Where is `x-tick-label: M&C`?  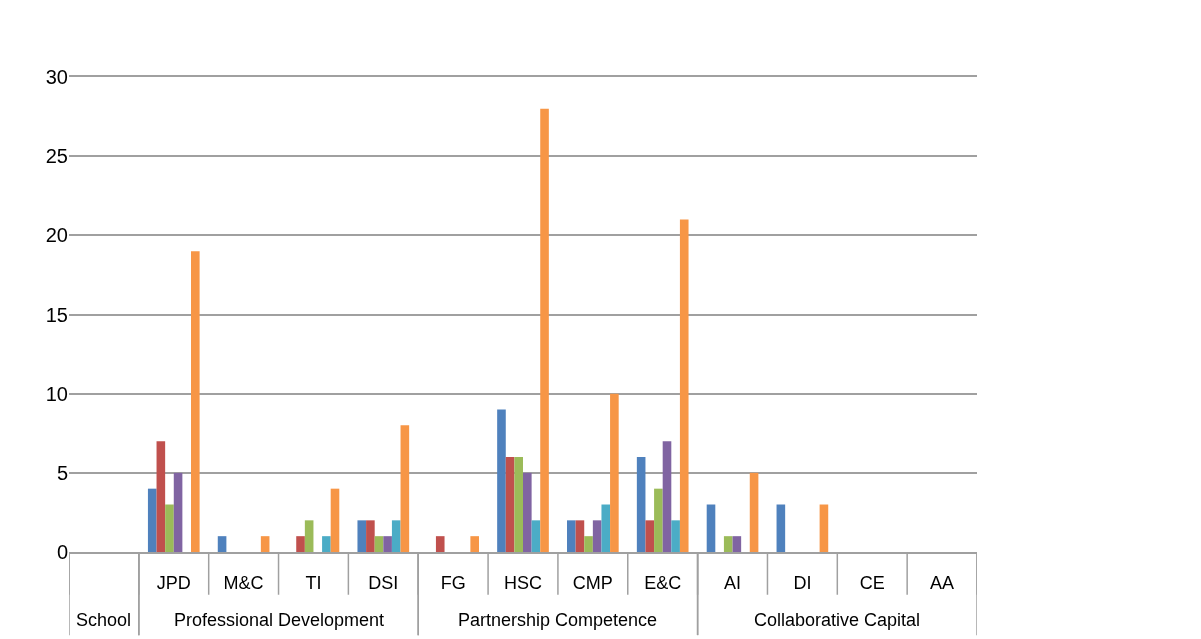
x-tick-label: M&C is located at coordinates (243, 583).